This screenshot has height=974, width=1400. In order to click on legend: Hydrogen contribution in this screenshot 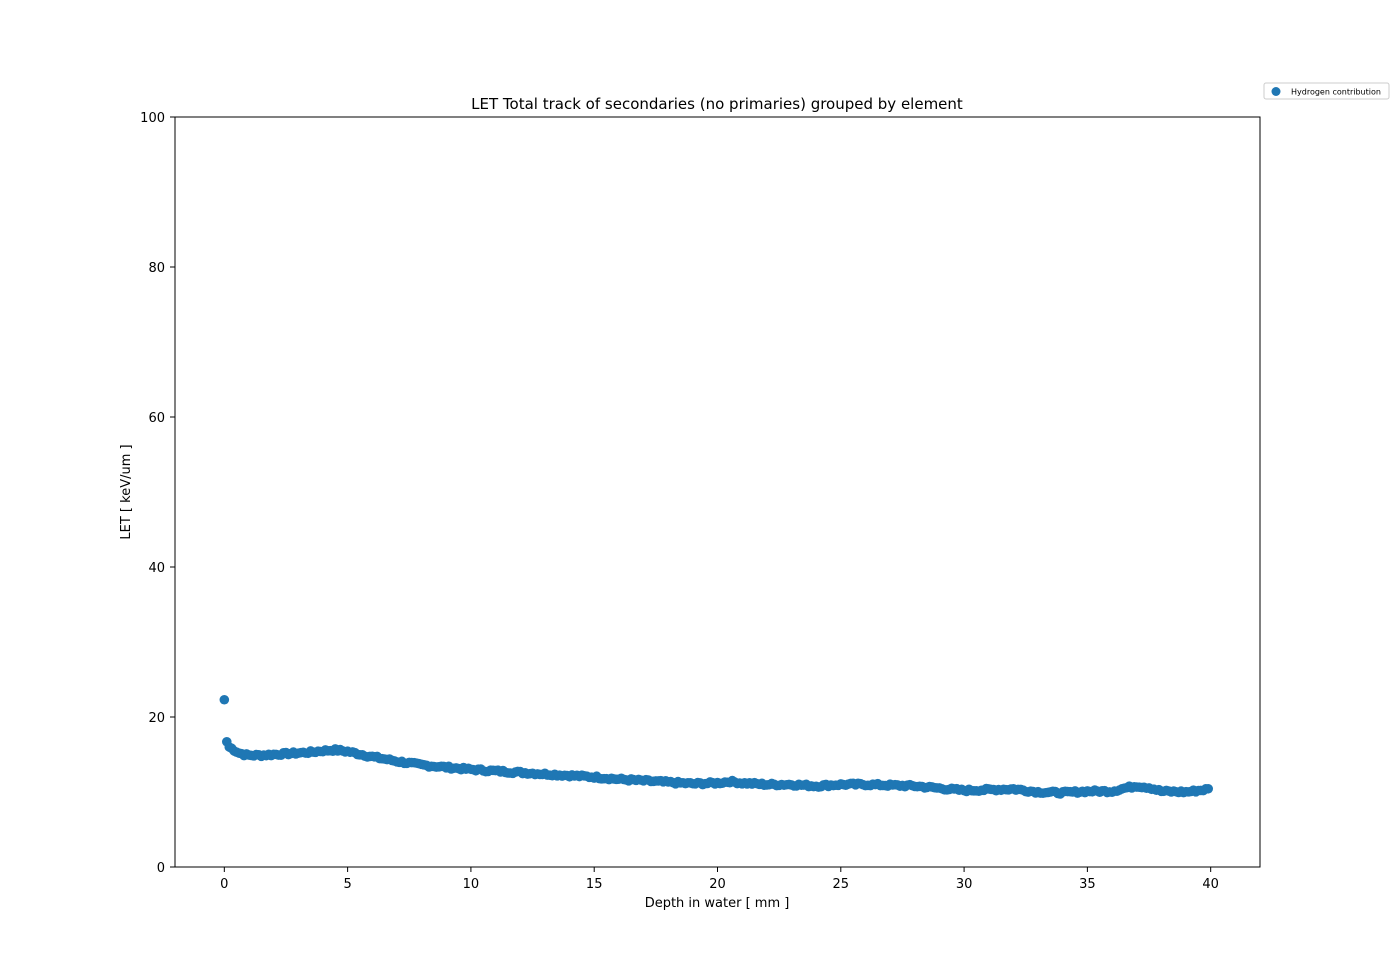, I will do `click(1326, 91)`.